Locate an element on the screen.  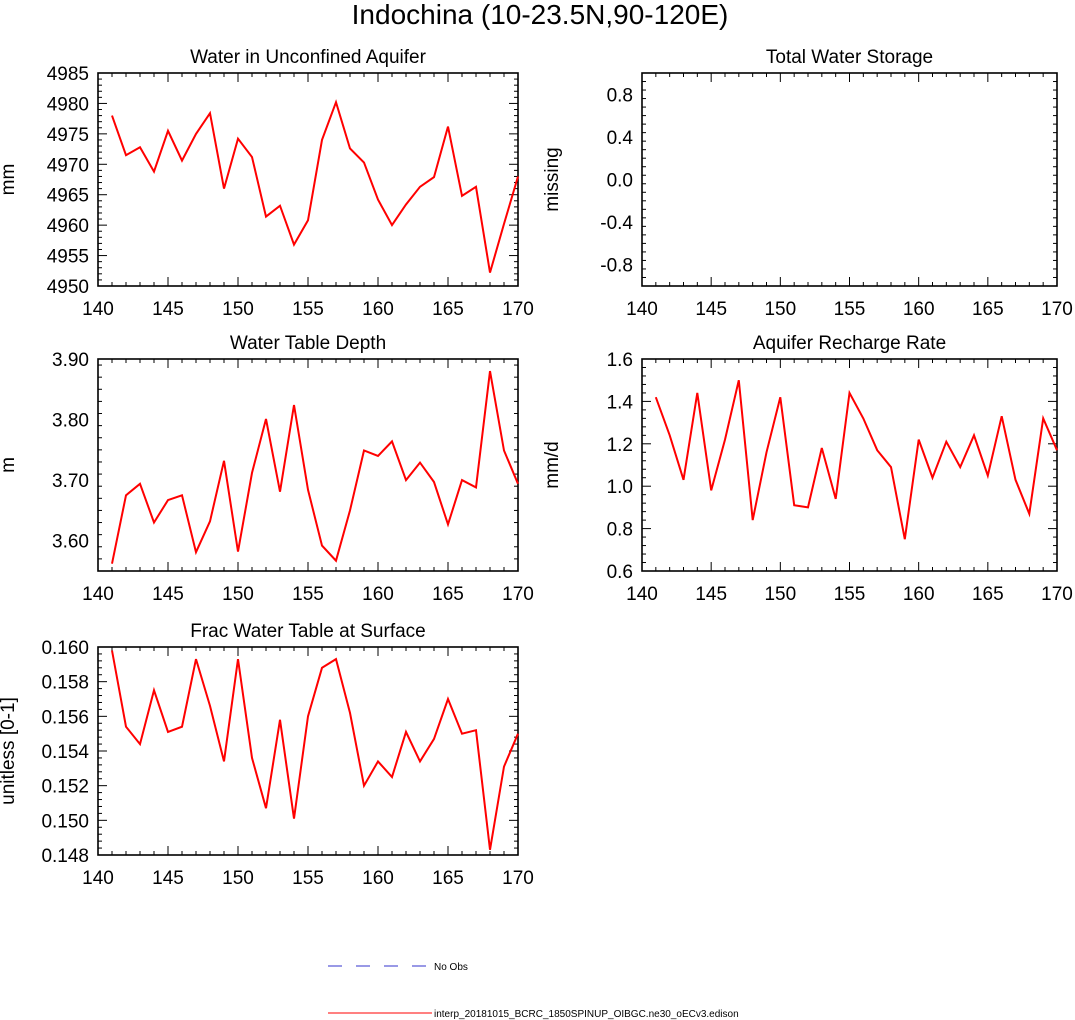
y-axis-label: mm/d is located at coordinates (552, 465).